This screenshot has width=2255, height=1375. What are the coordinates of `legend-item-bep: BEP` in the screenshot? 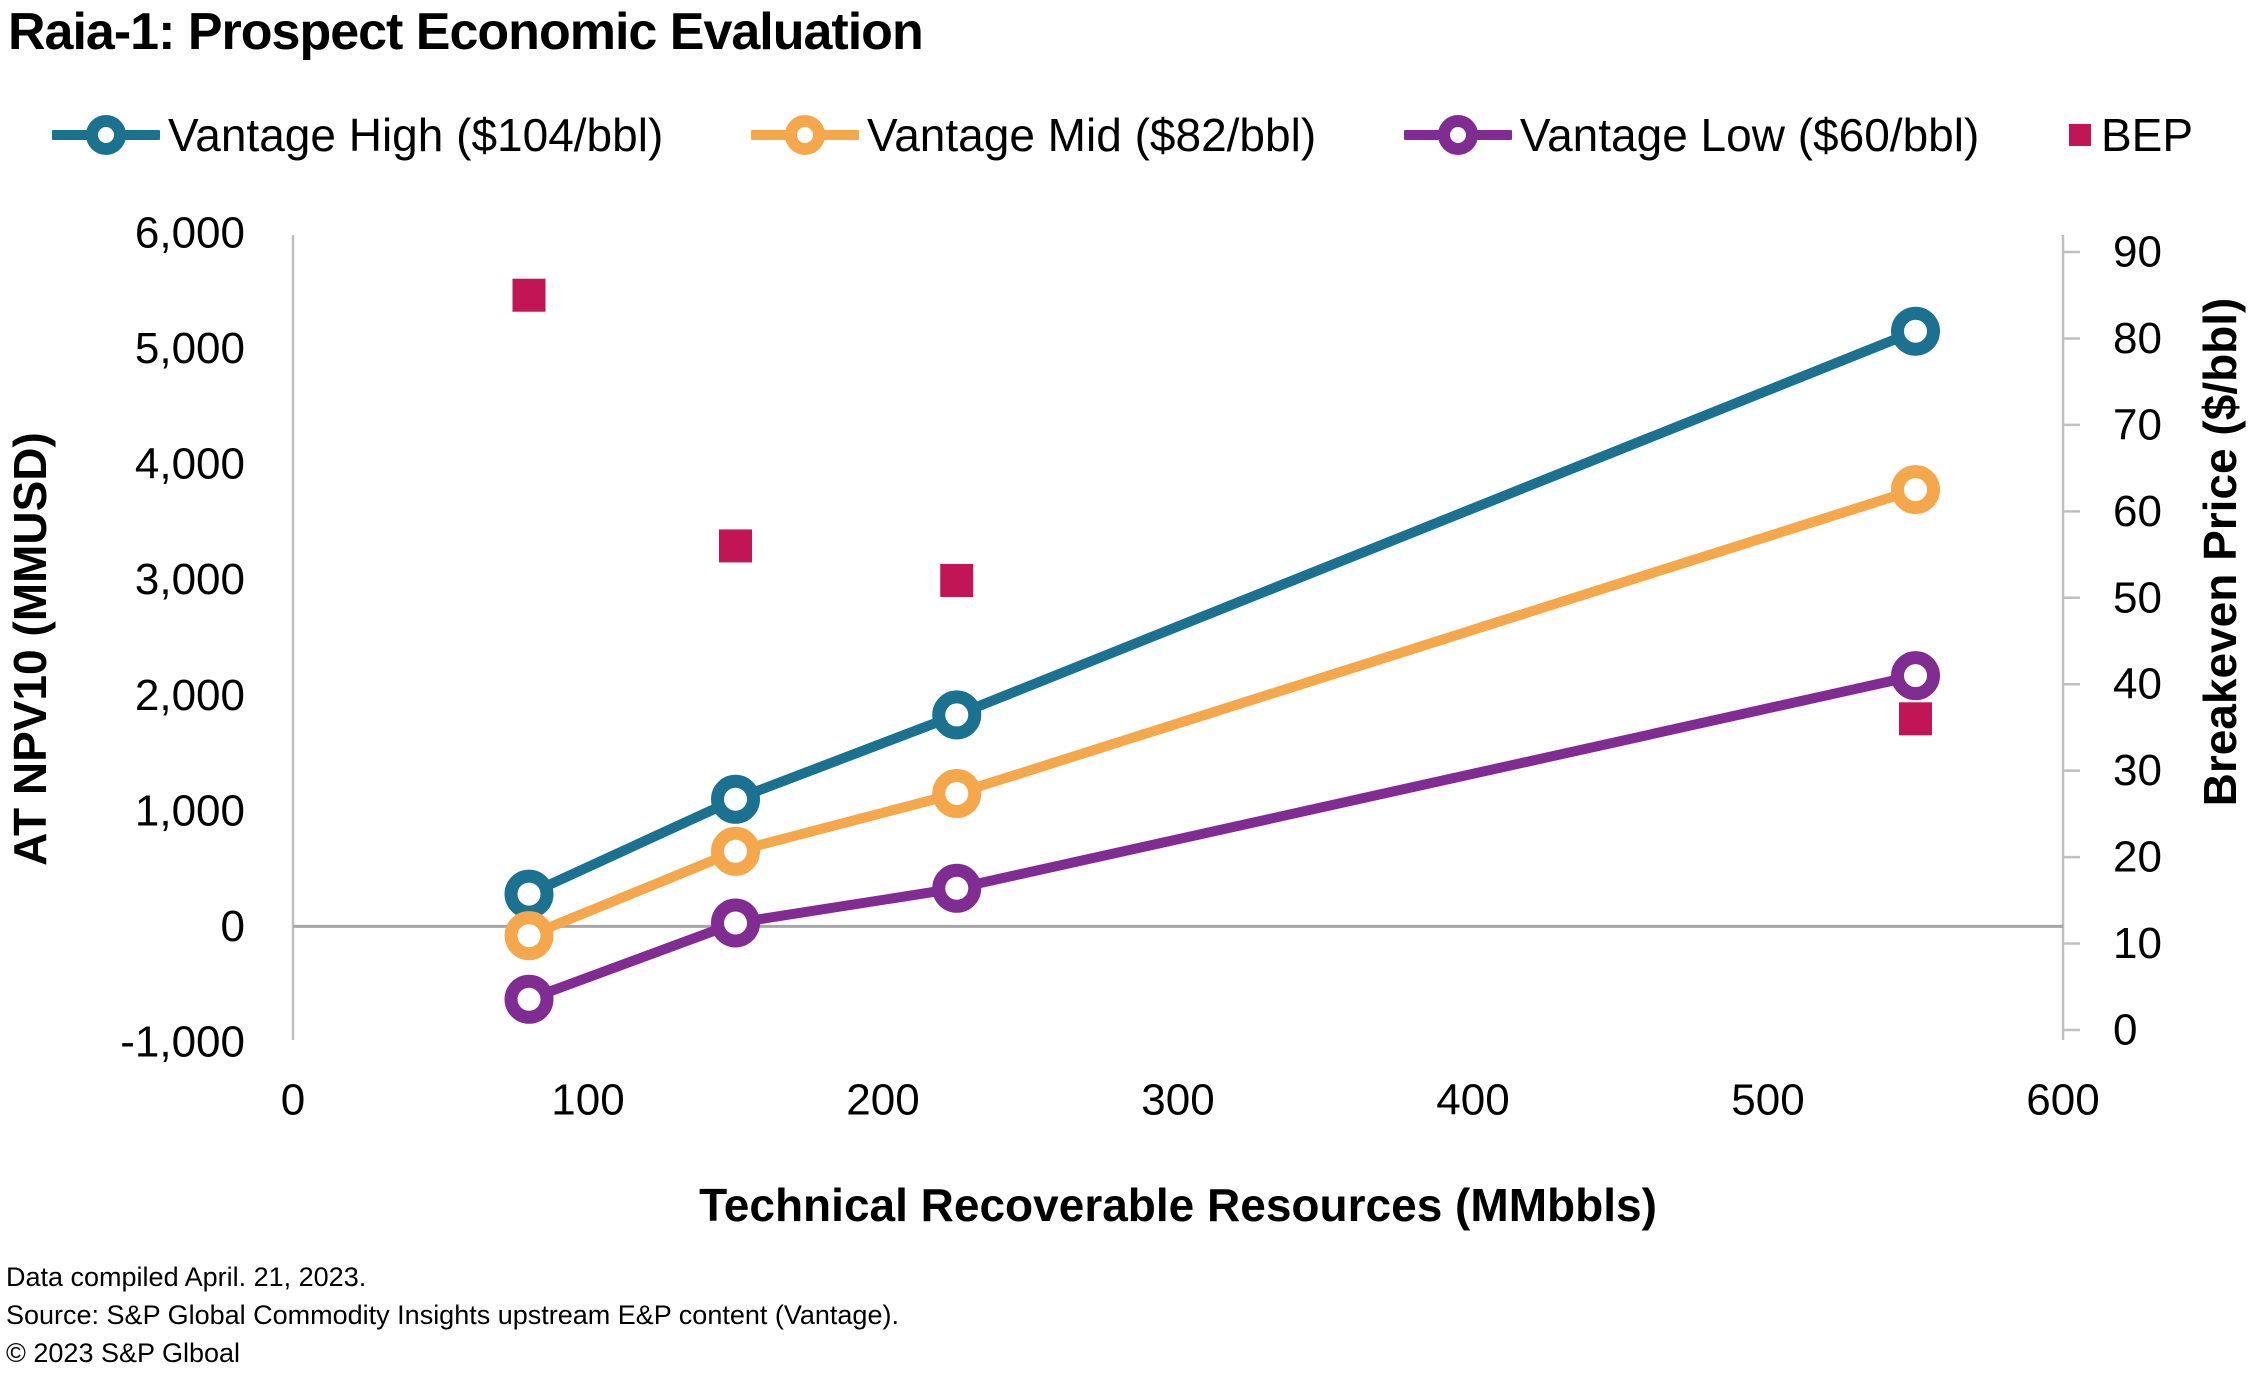 It's located at (2130, 135).